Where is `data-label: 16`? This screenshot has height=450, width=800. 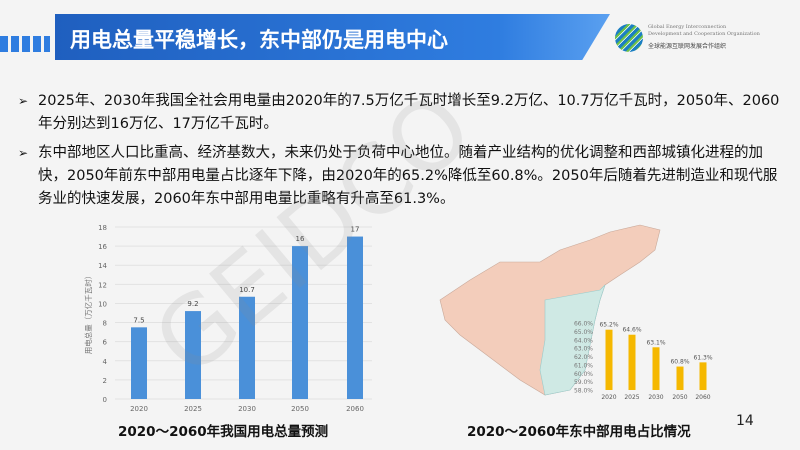 data-label: 16 is located at coordinates (300, 239).